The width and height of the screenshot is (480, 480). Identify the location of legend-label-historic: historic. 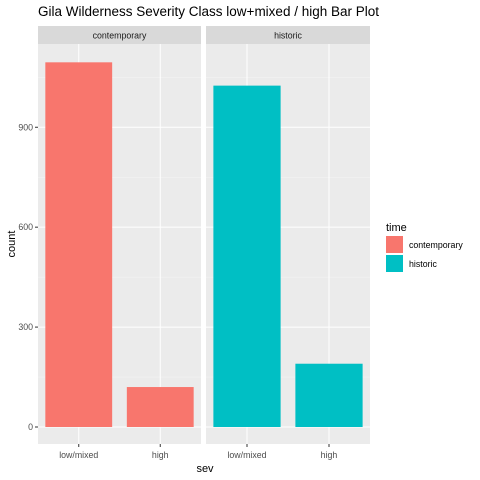
(423, 264).